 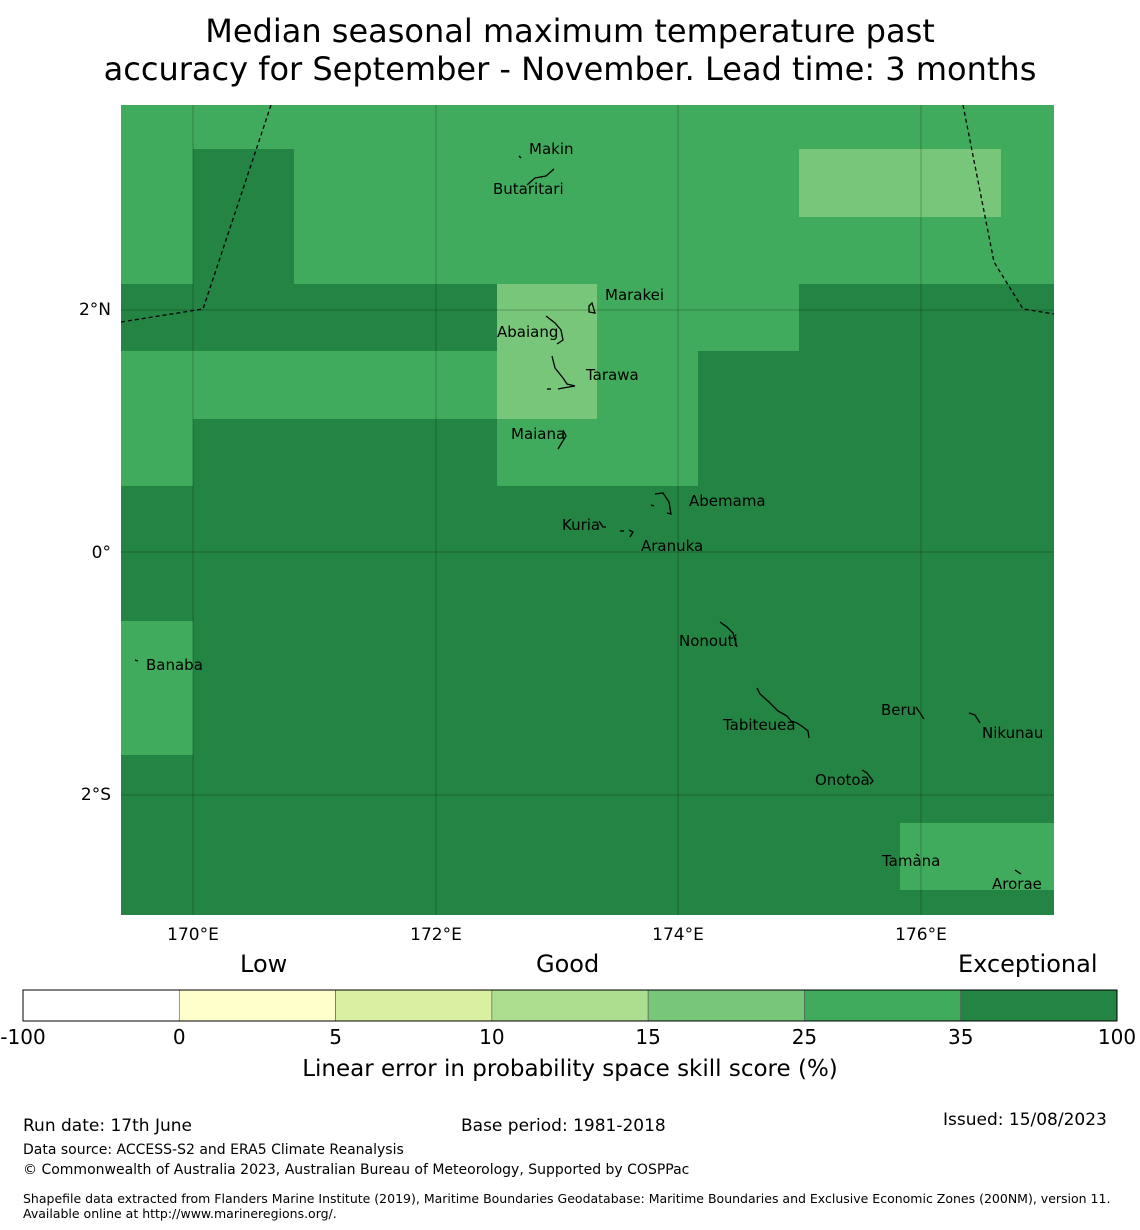 I want to click on colorbar-category-low: Low, so click(x=264, y=964).